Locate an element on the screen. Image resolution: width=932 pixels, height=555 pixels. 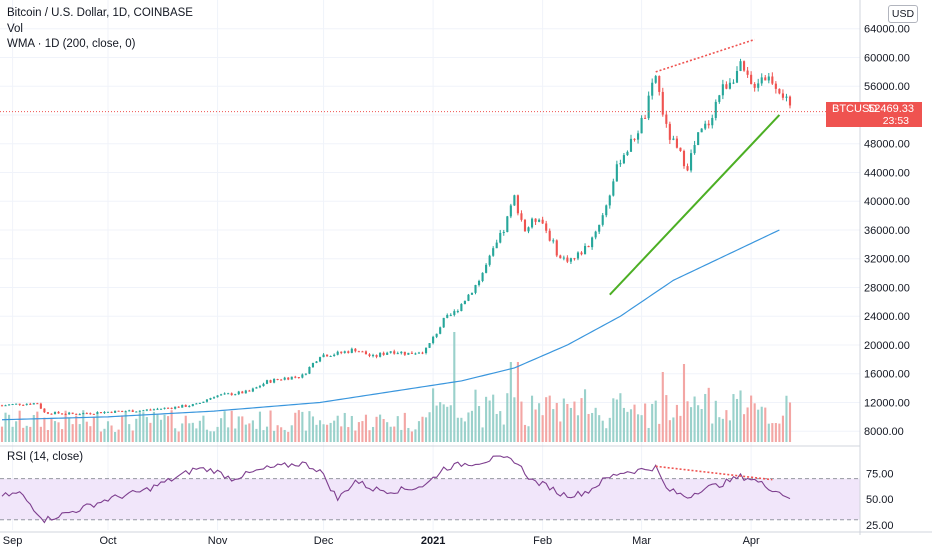
y-tick-label: 44000.00 is located at coordinates (887, 173).